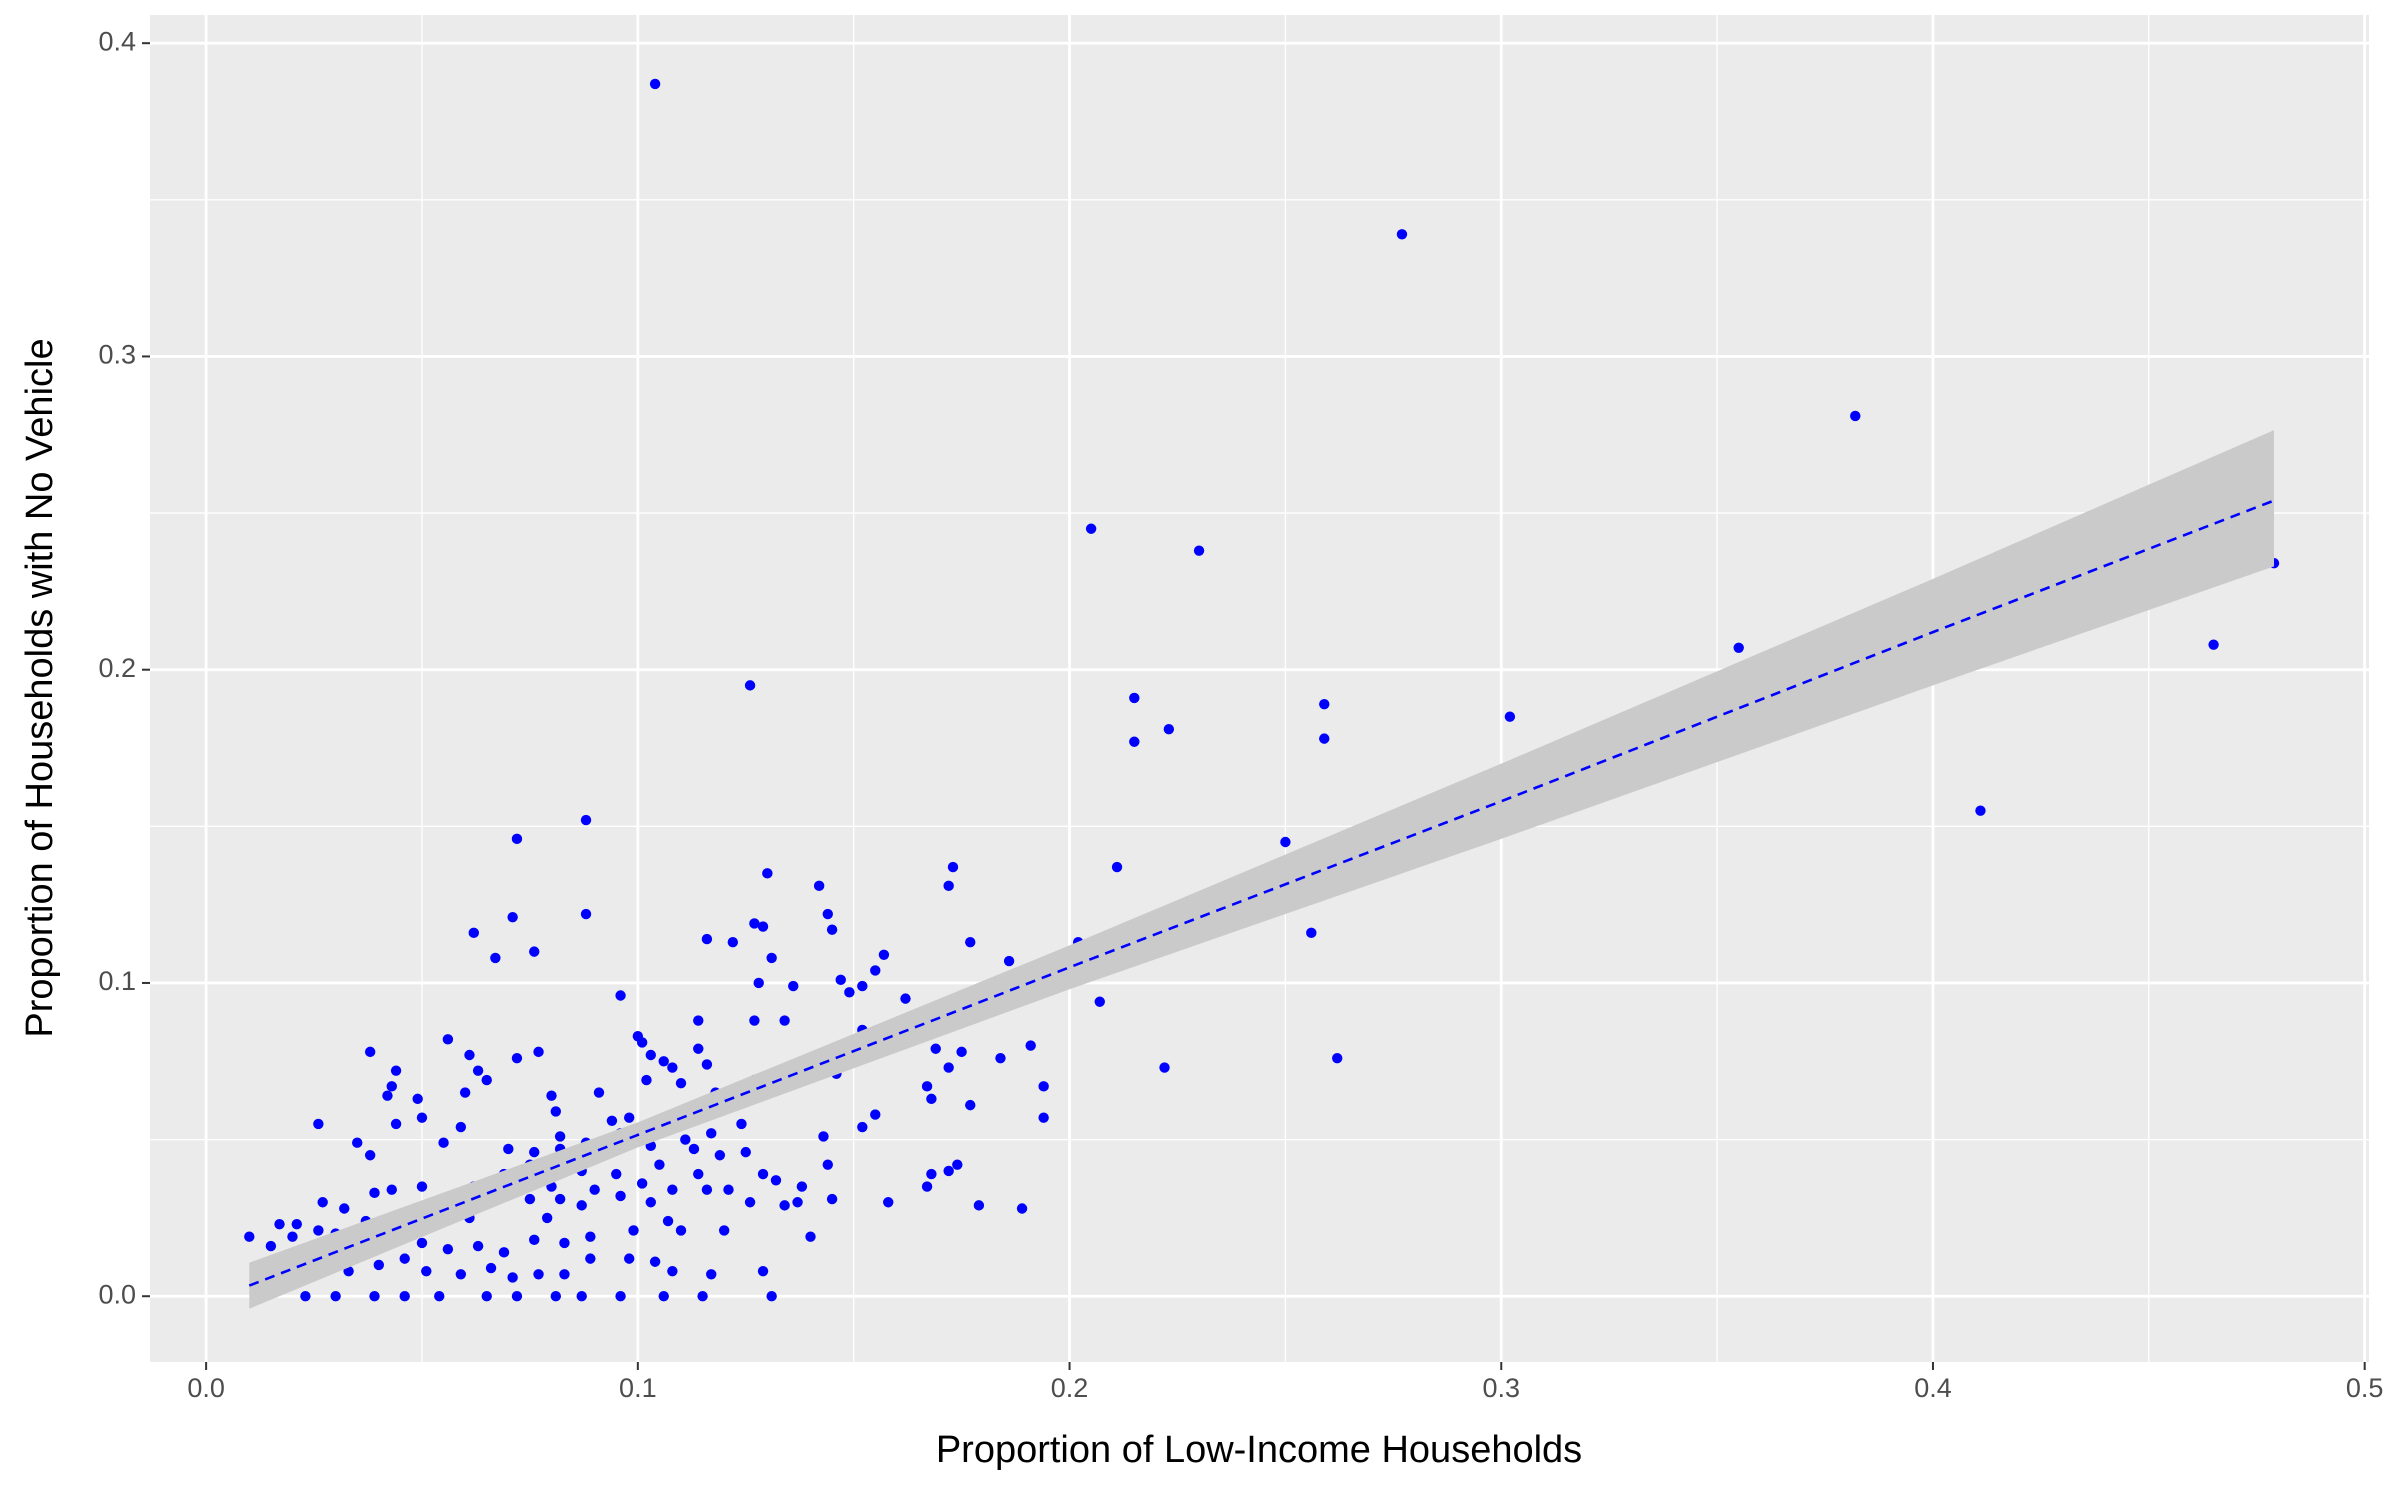  I want to click on x-tick-label: 0.4, so click(1933, 1388).